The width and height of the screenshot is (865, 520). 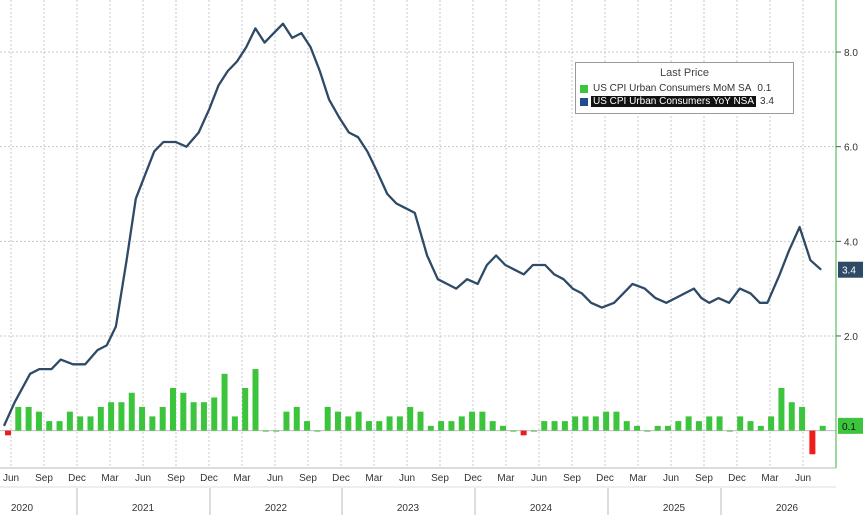 What do you see at coordinates (674, 101) in the screenshot?
I see `legend-label-yoy: US CPI Urban Consumers YoY NSA` at bounding box center [674, 101].